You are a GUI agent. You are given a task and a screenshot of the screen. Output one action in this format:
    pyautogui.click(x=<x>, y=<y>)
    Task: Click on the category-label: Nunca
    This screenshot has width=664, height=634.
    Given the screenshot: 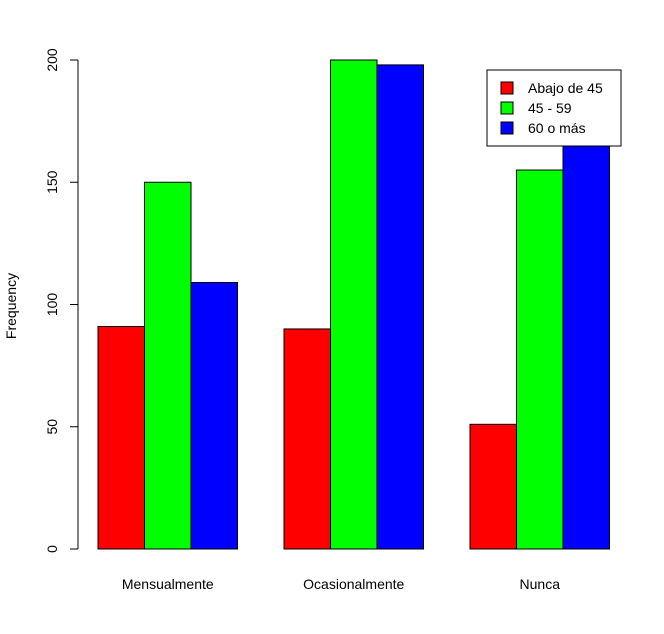 What is the action you would take?
    pyautogui.click(x=540, y=584)
    